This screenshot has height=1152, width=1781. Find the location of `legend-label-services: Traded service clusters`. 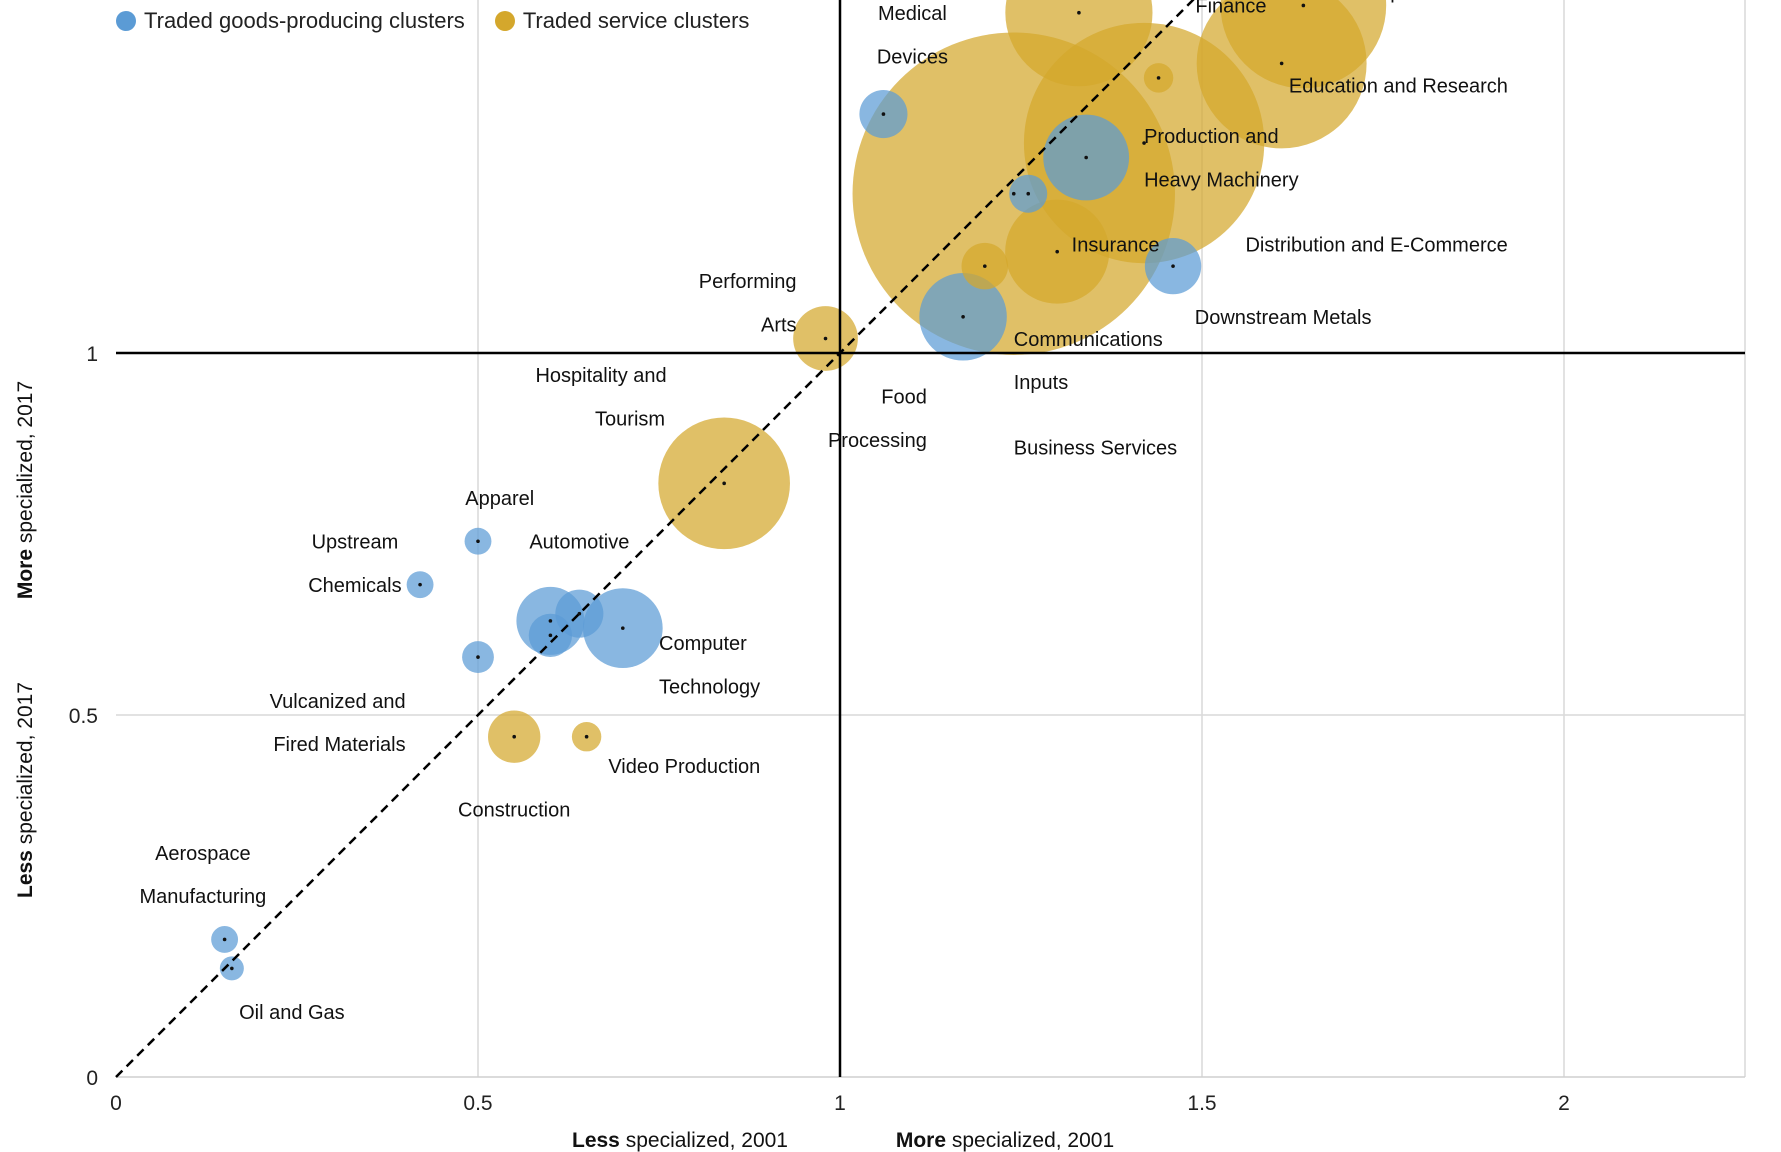

legend-label-services: Traded service clusters is located at coordinates (636, 20).